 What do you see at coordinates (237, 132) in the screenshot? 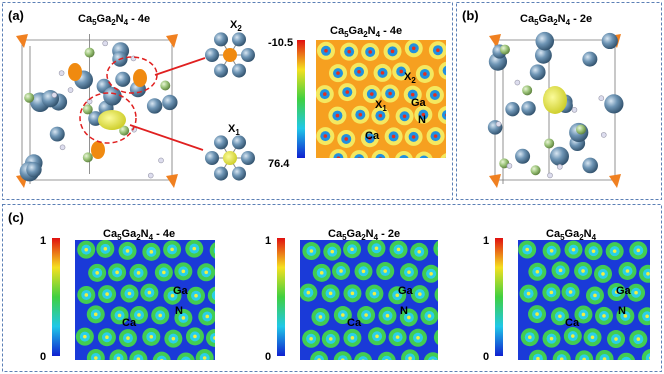
I see `text-part: 1` at bounding box center [237, 132].